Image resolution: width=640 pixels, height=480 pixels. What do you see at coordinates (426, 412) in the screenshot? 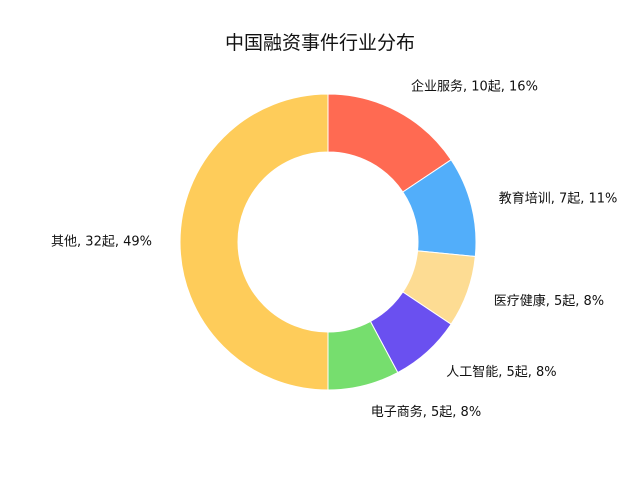
I see `slice-label-4: 电子商务, 5起, 8%` at bounding box center [426, 412].